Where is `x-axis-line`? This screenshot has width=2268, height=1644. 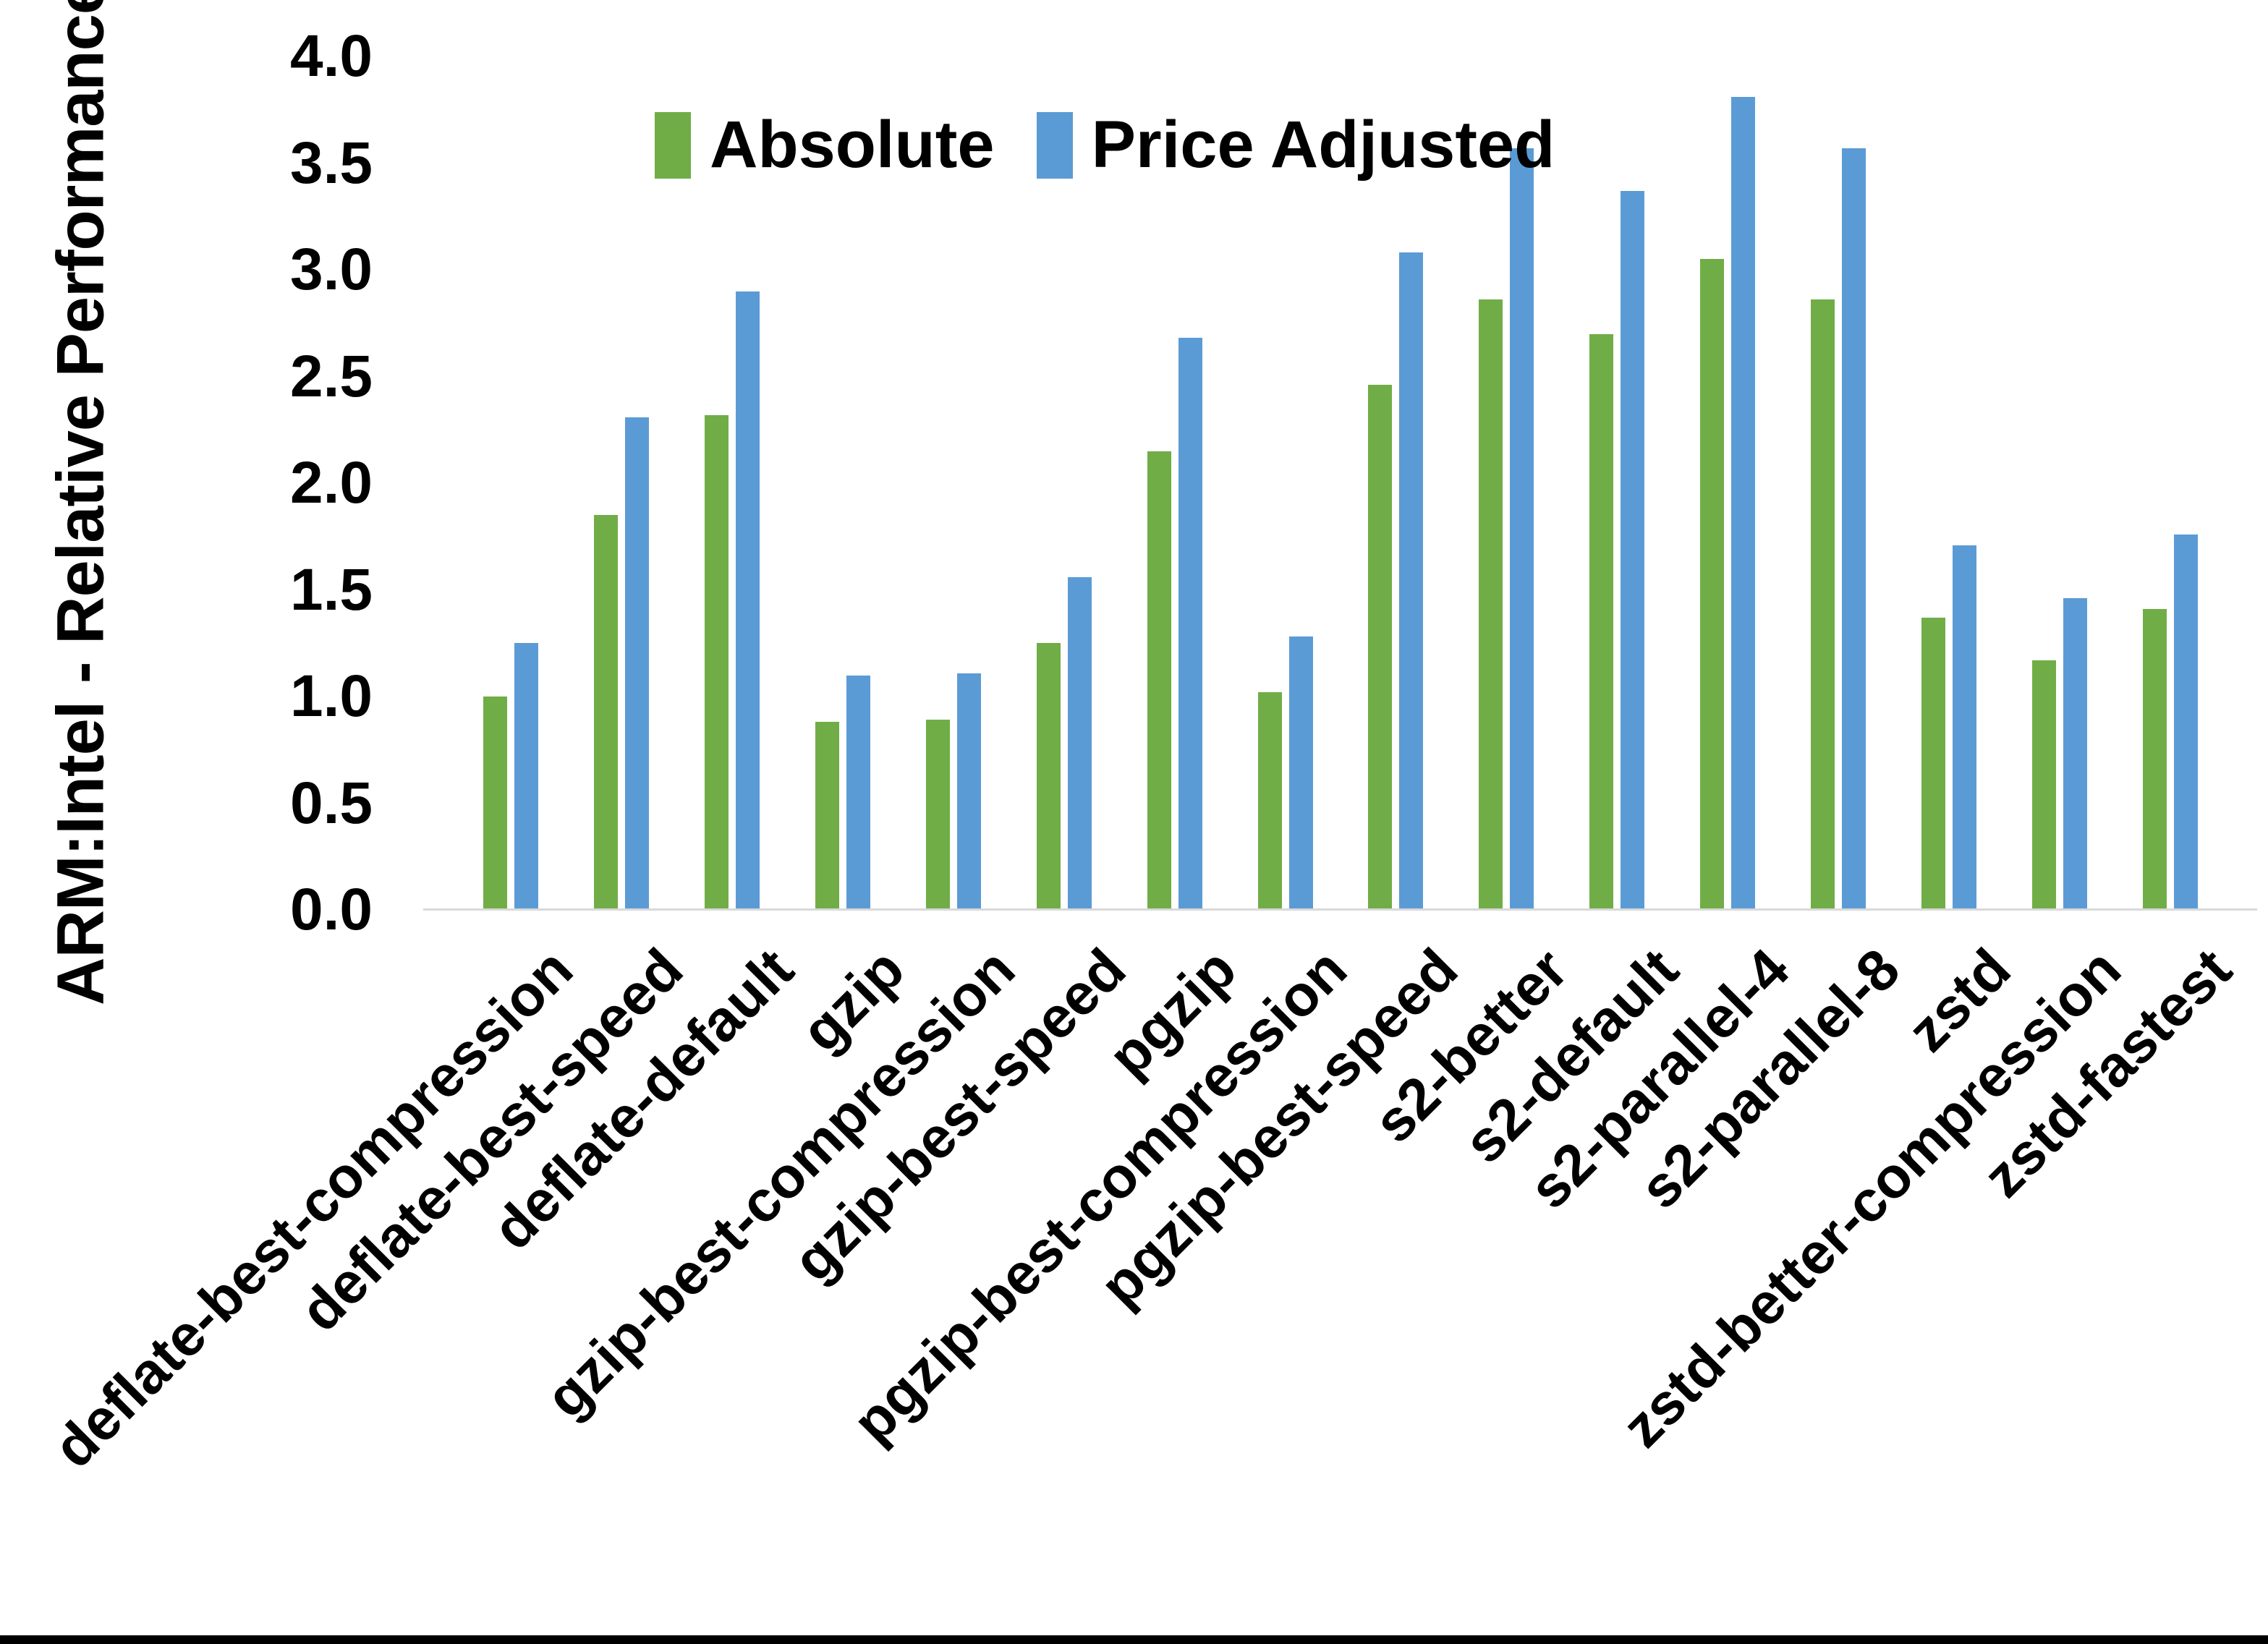
x-axis-line is located at coordinates (1340, 909).